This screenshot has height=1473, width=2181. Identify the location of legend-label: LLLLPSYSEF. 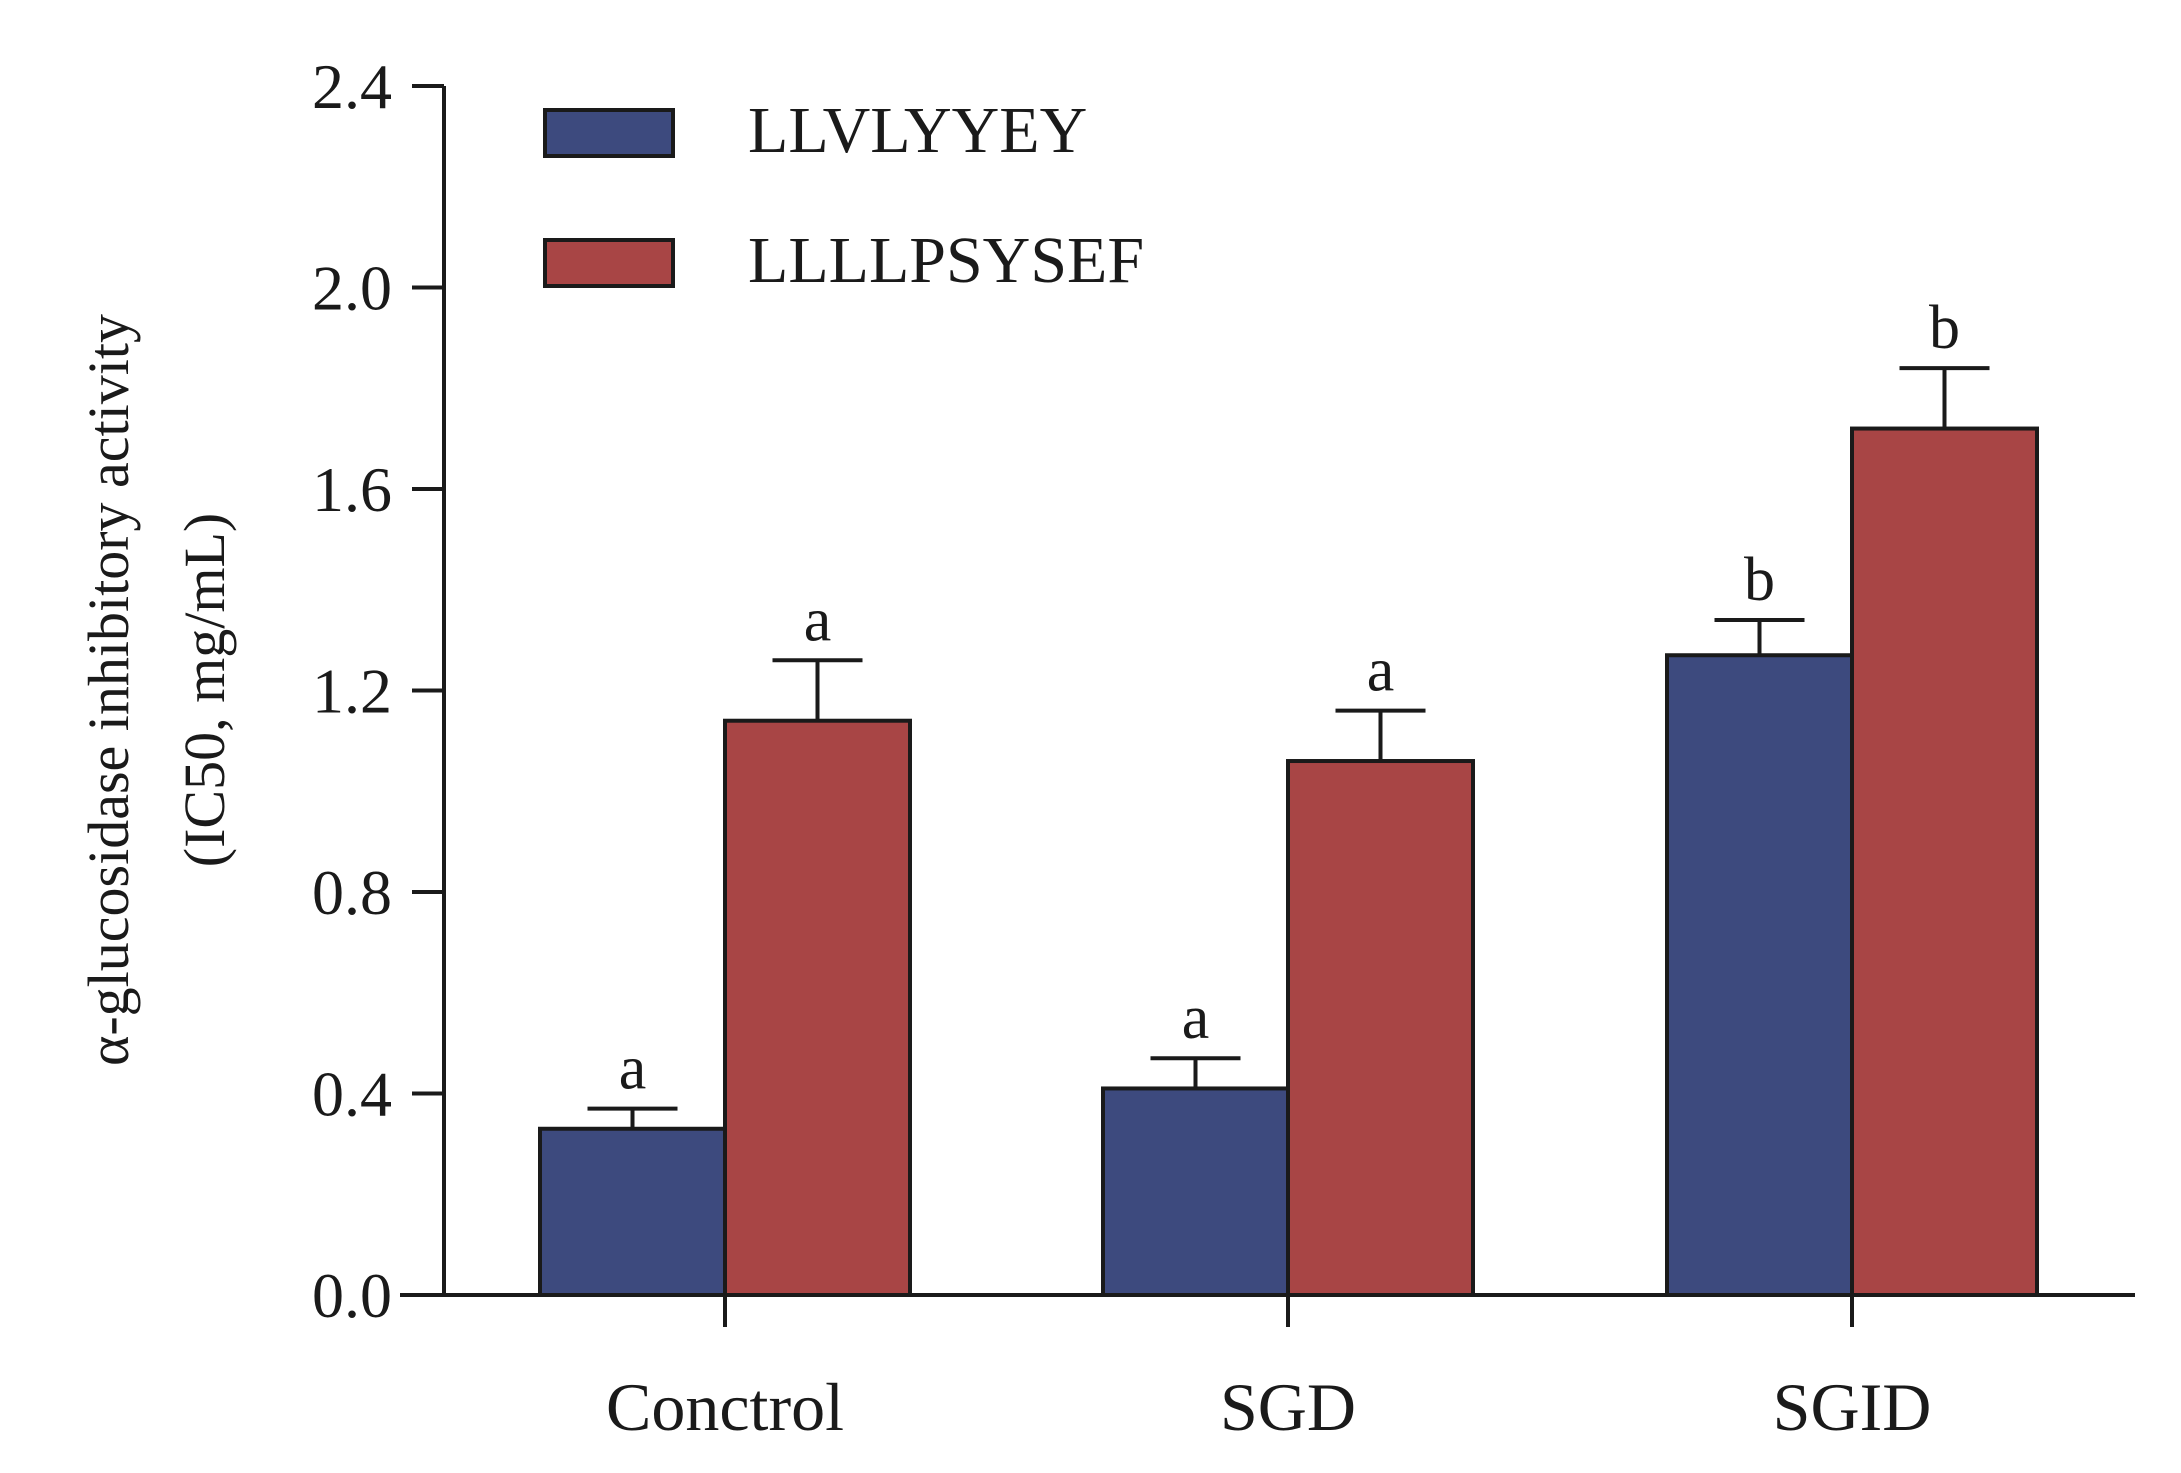
(946, 260).